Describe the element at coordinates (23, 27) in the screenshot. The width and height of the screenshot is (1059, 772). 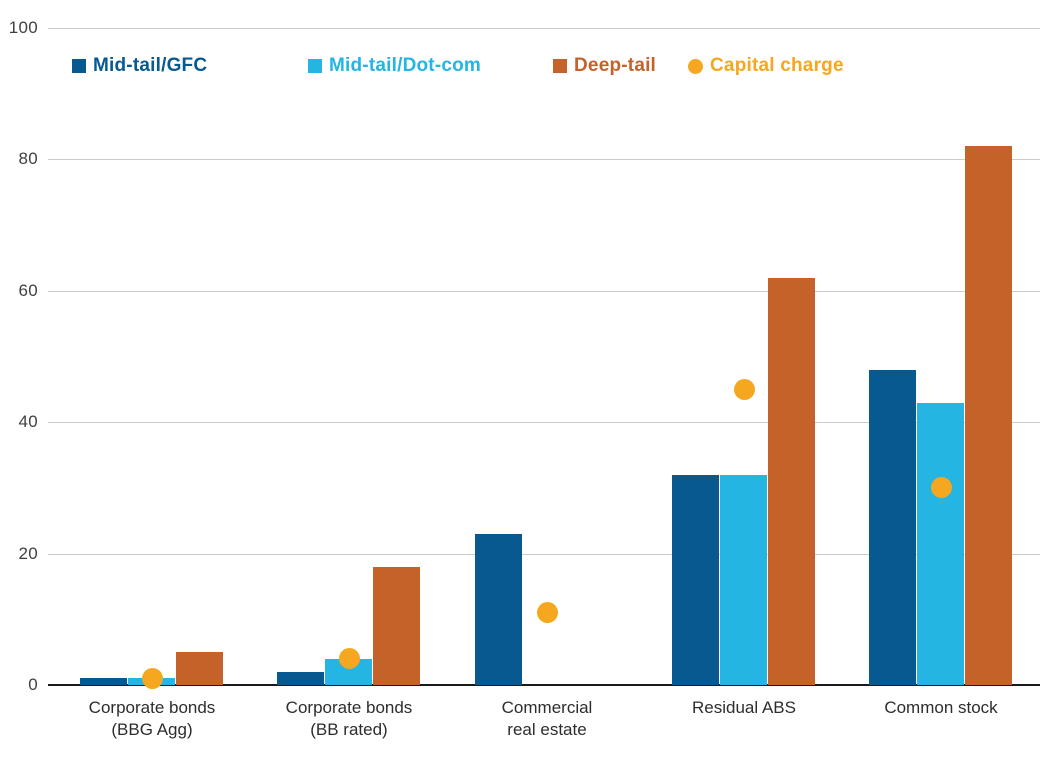
I see `y-tick-label: 100` at that location.